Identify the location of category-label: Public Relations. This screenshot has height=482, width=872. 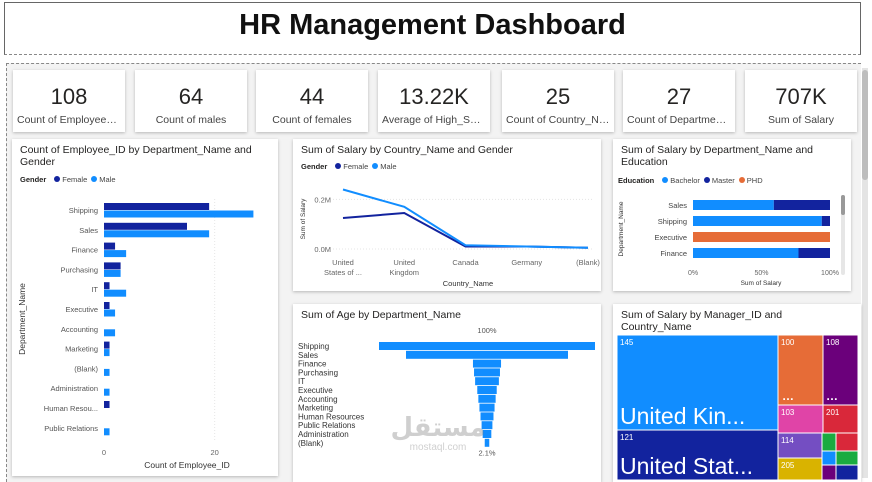
(326, 425).